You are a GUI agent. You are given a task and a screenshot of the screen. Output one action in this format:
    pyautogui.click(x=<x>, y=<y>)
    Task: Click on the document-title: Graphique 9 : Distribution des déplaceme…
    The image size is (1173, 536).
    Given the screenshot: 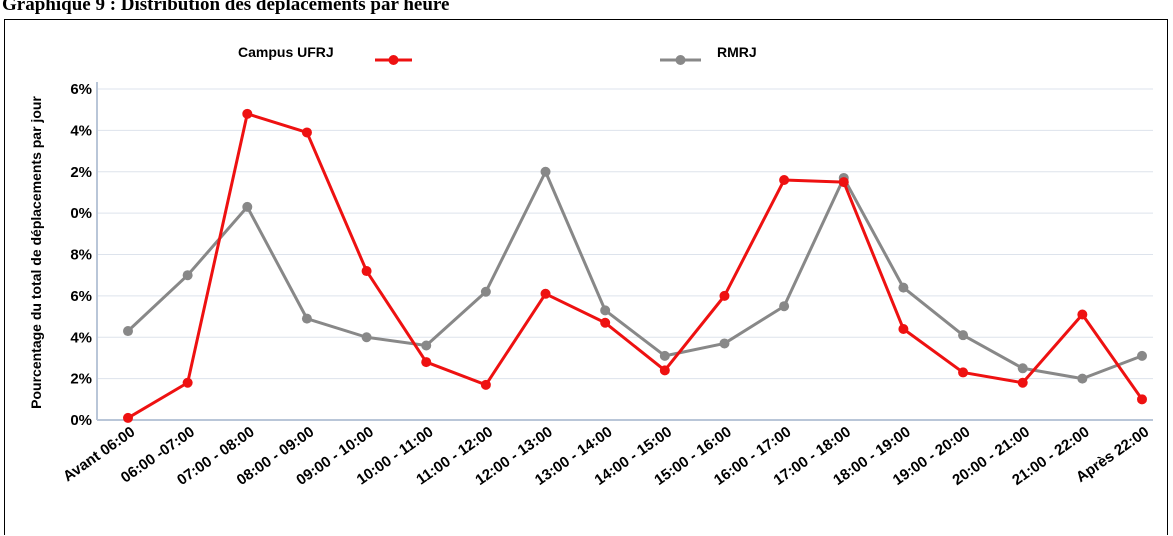 What is the action you would take?
    pyautogui.click(x=226, y=7)
    